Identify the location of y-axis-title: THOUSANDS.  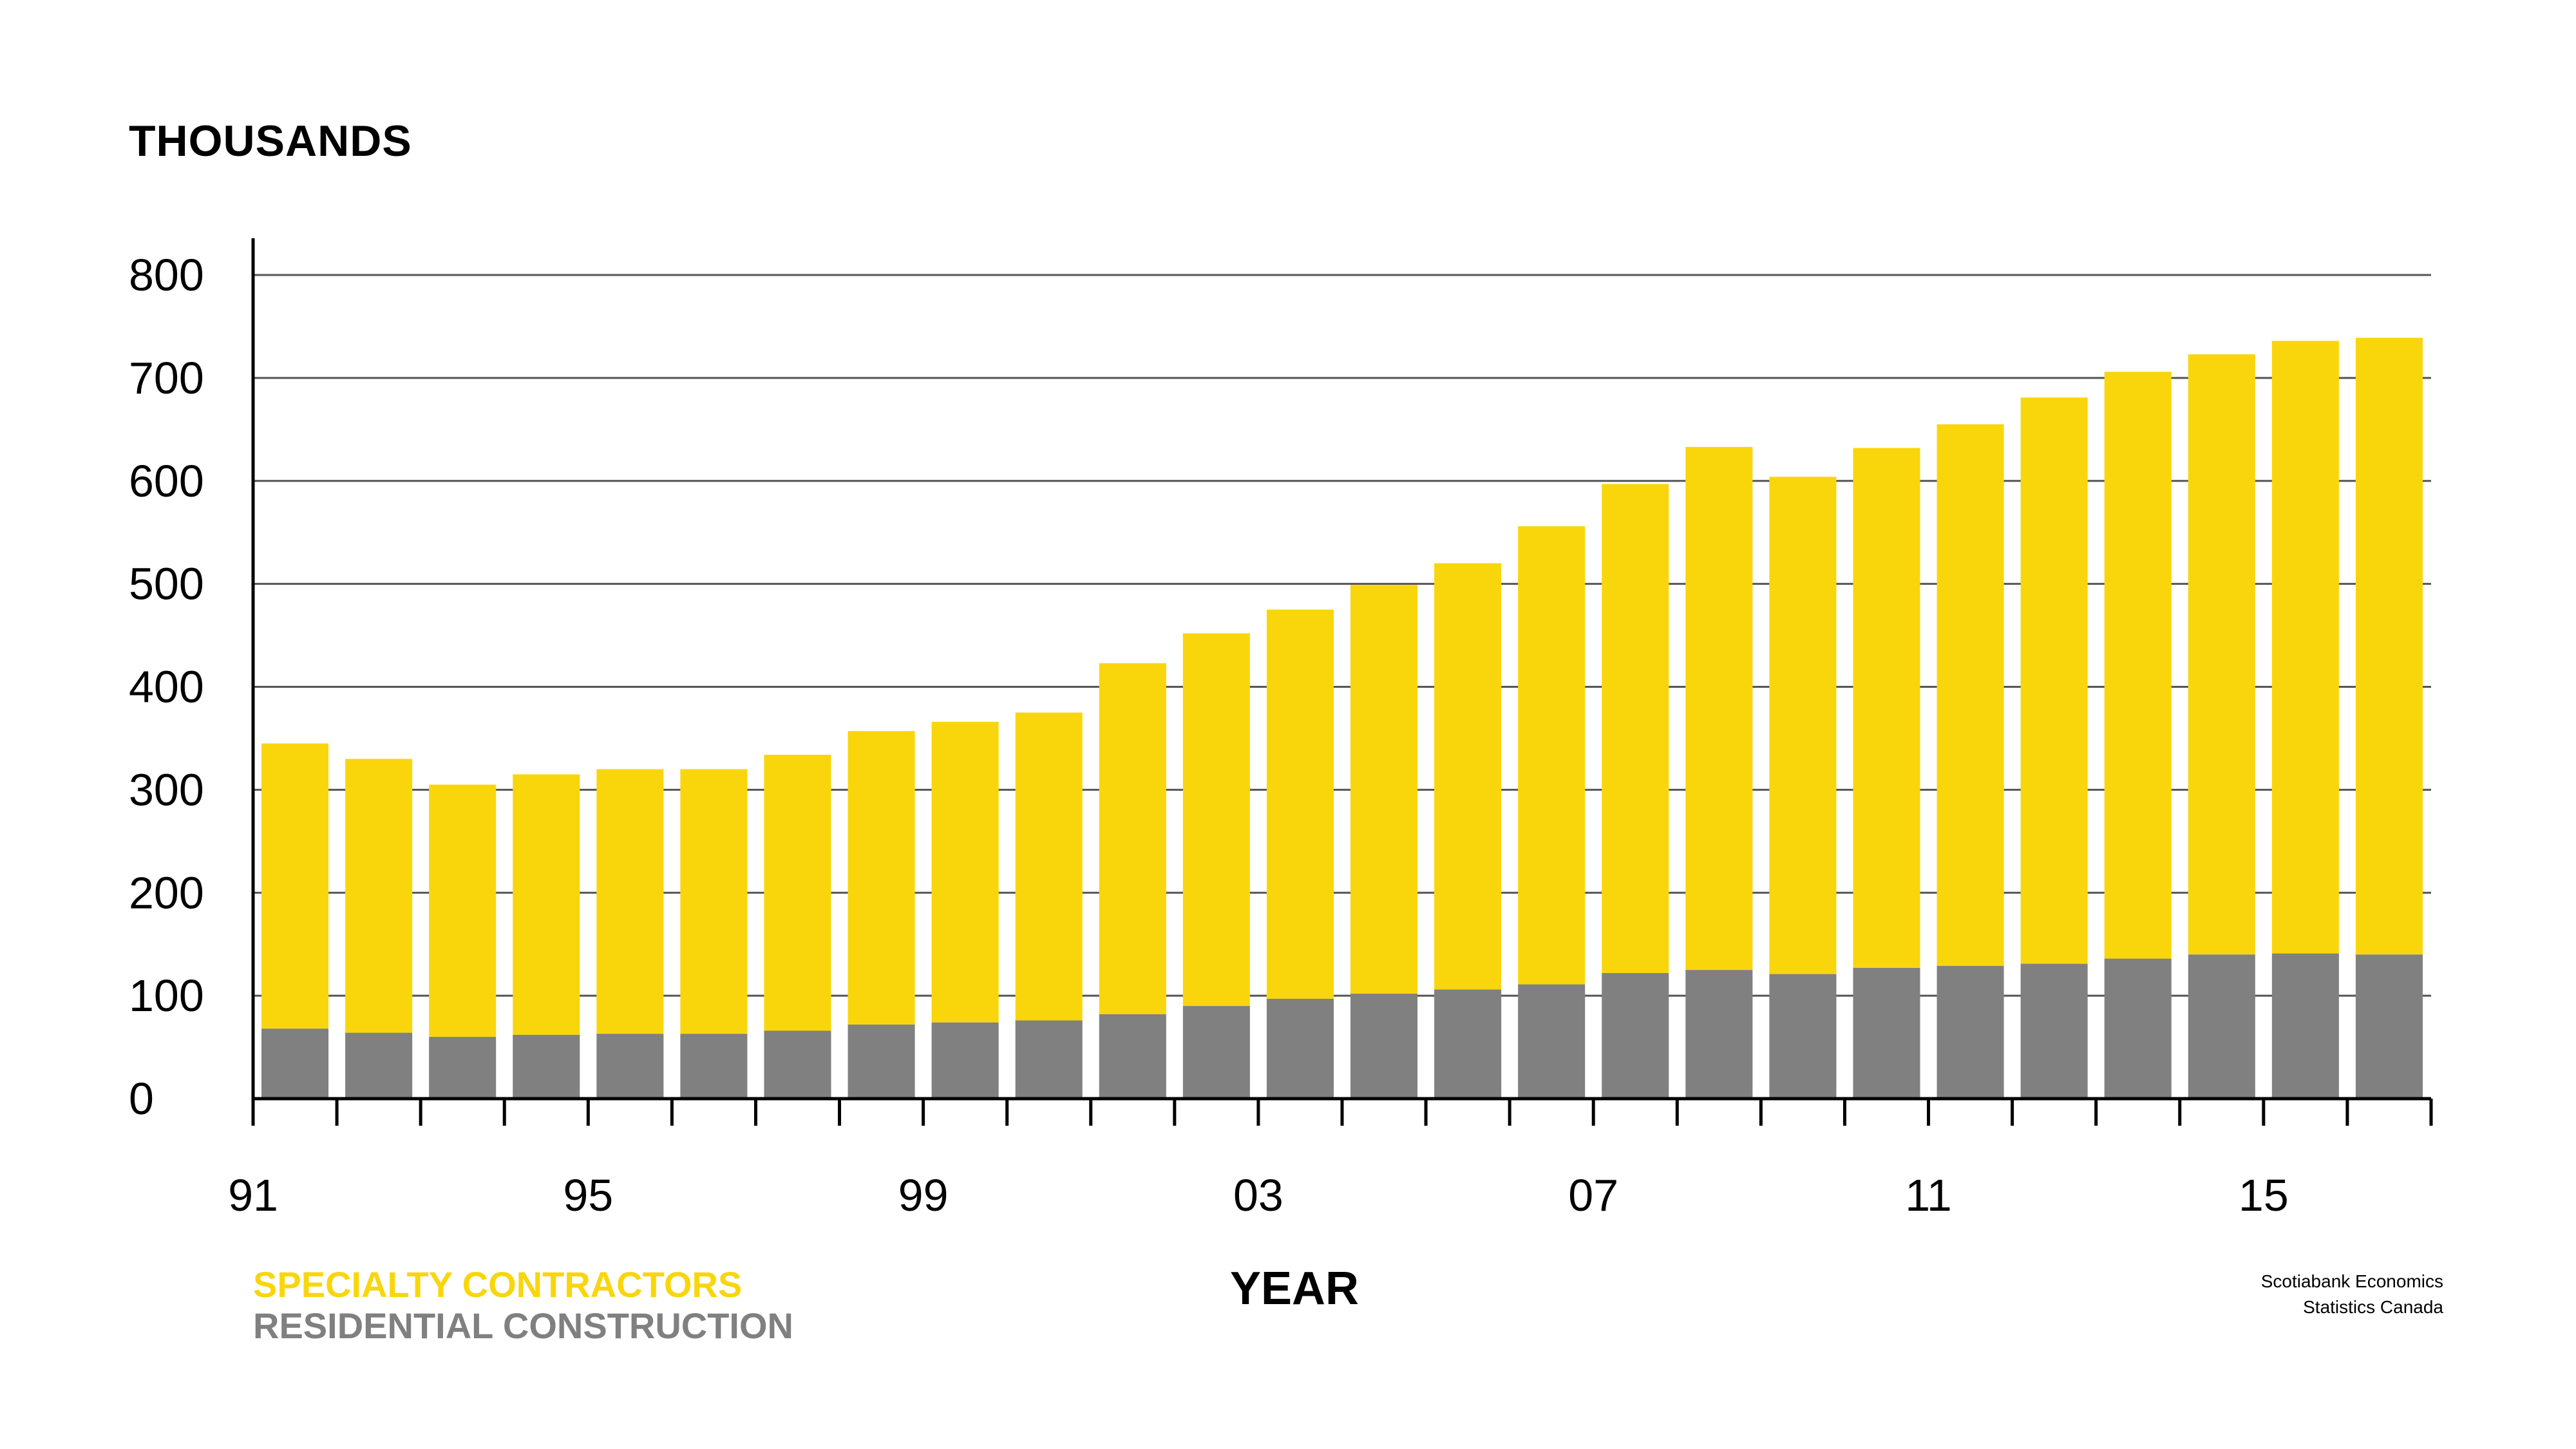
(270, 141).